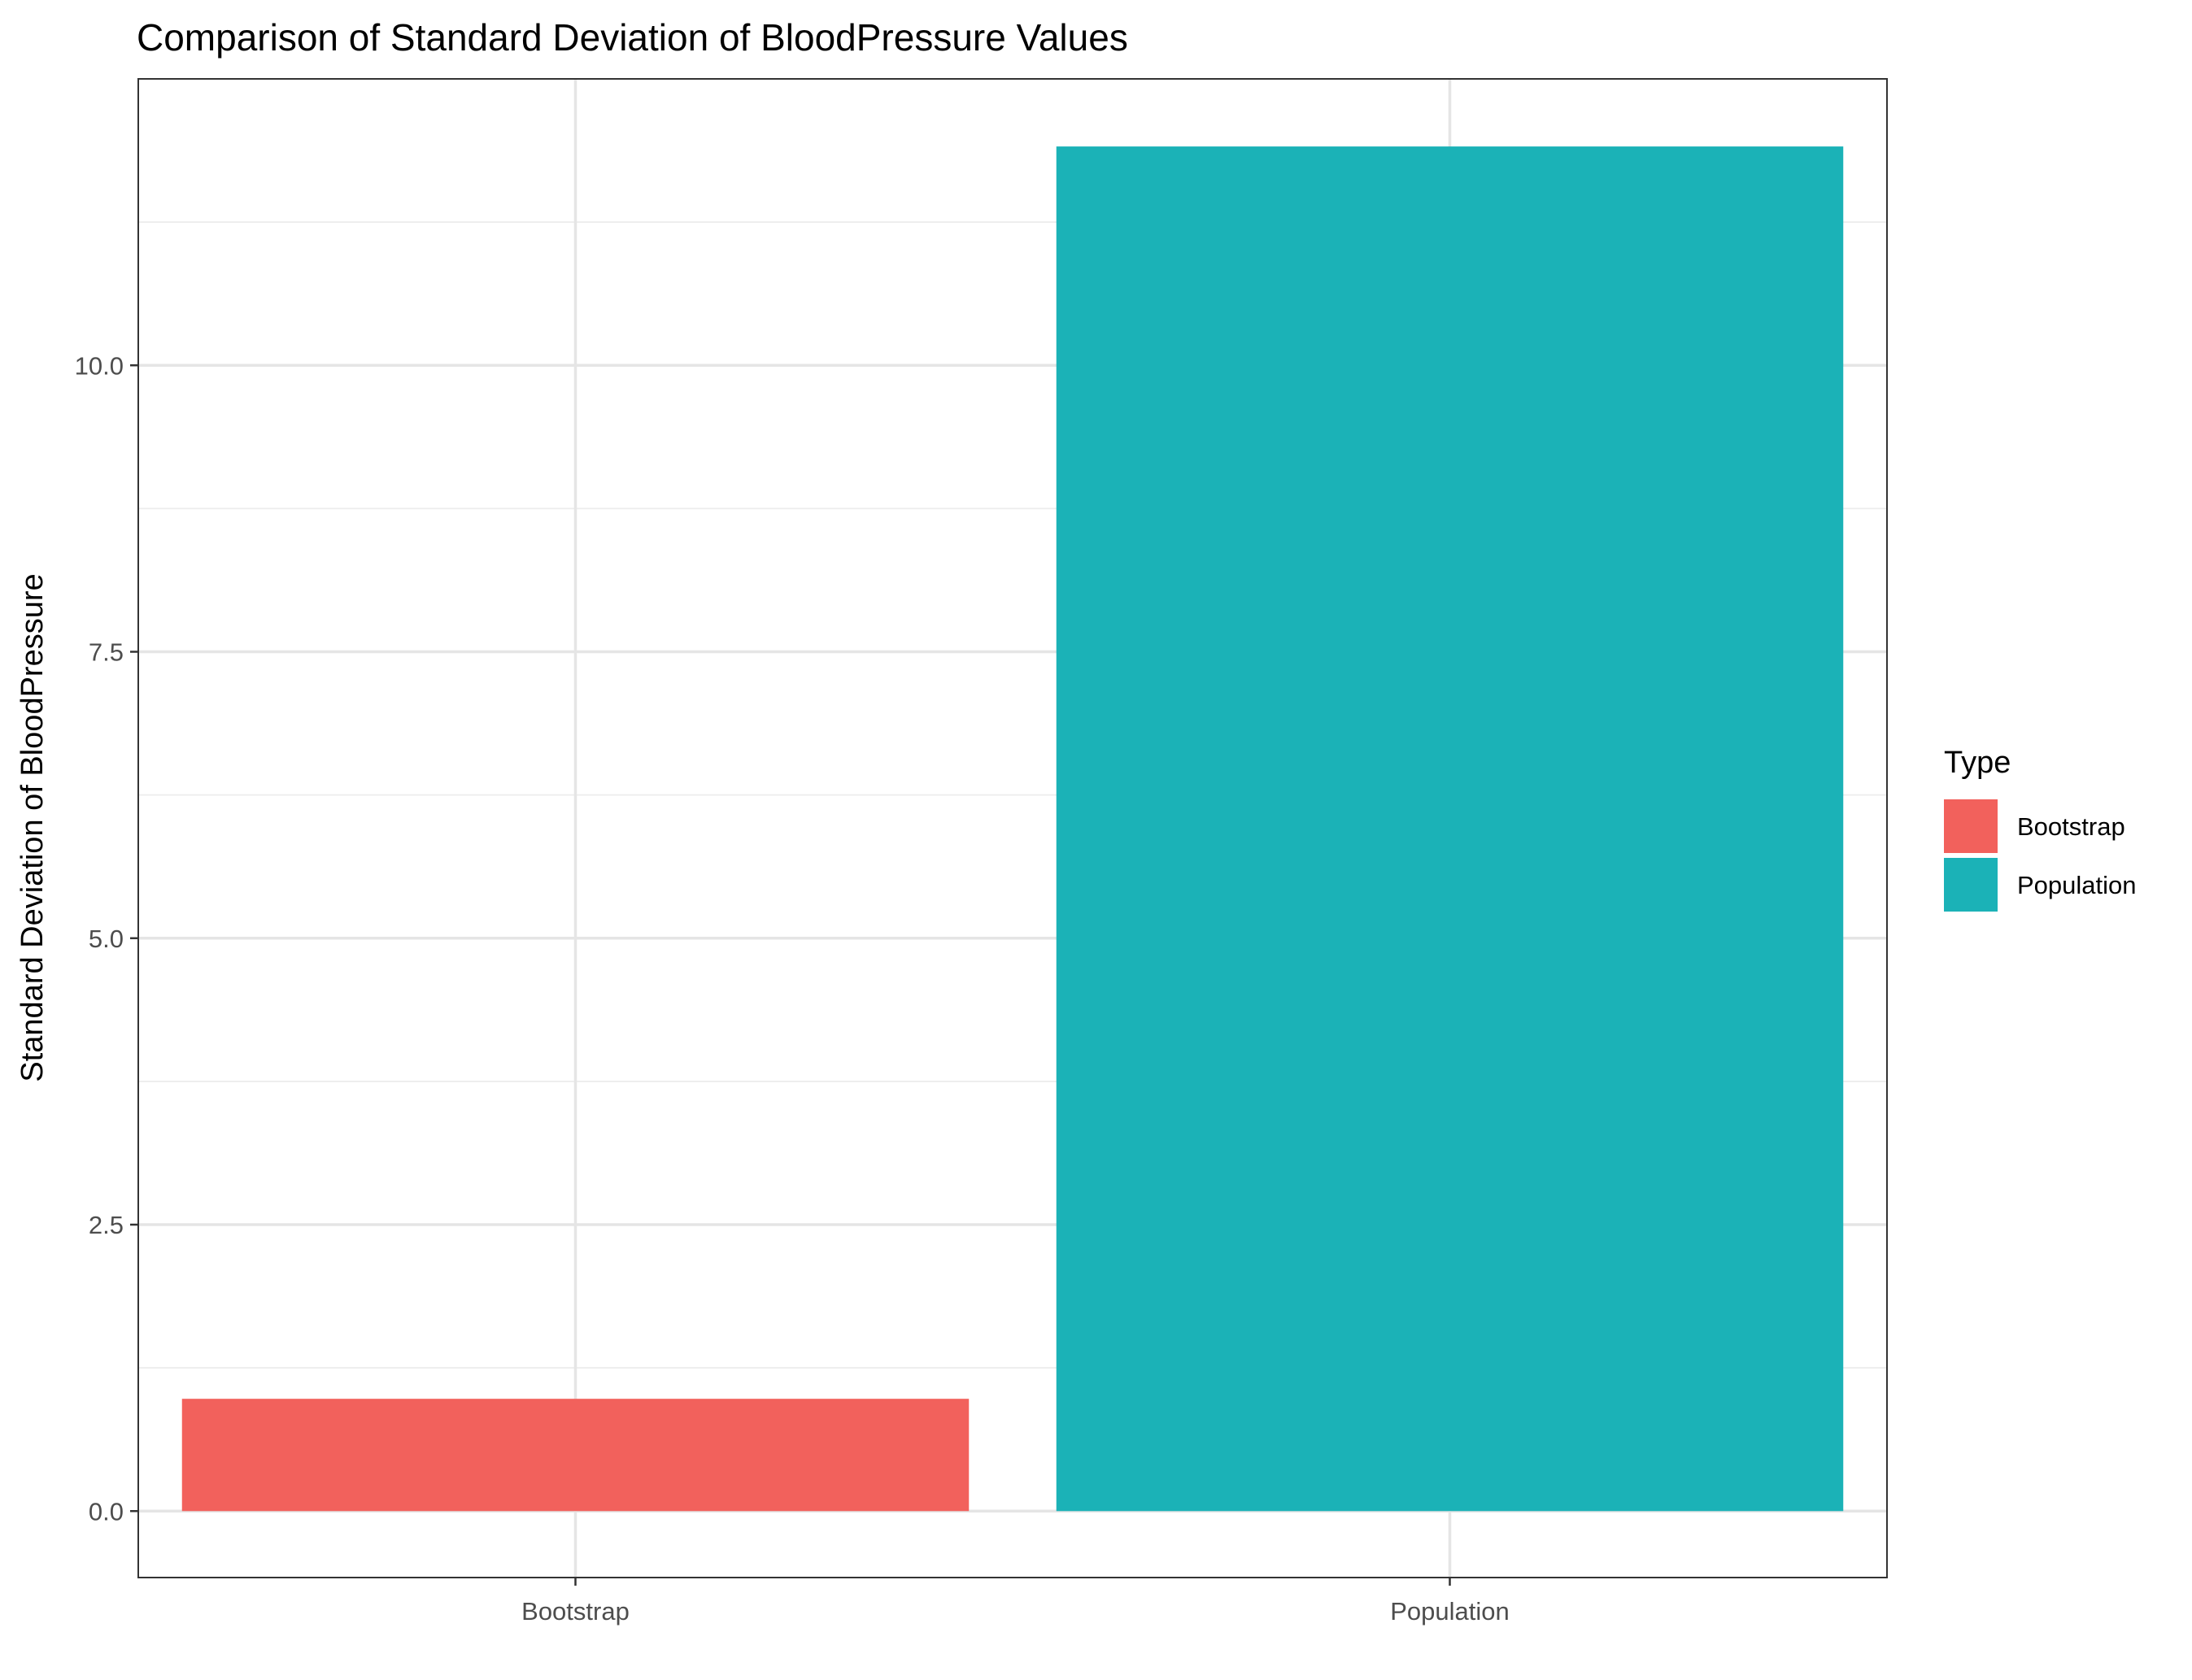 The image size is (2192, 1680). What do you see at coordinates (32, 827) in the screenshot?
I see `y-axis-title: Standard Deviation of BloodPressure` at bounding box center [32, 827].